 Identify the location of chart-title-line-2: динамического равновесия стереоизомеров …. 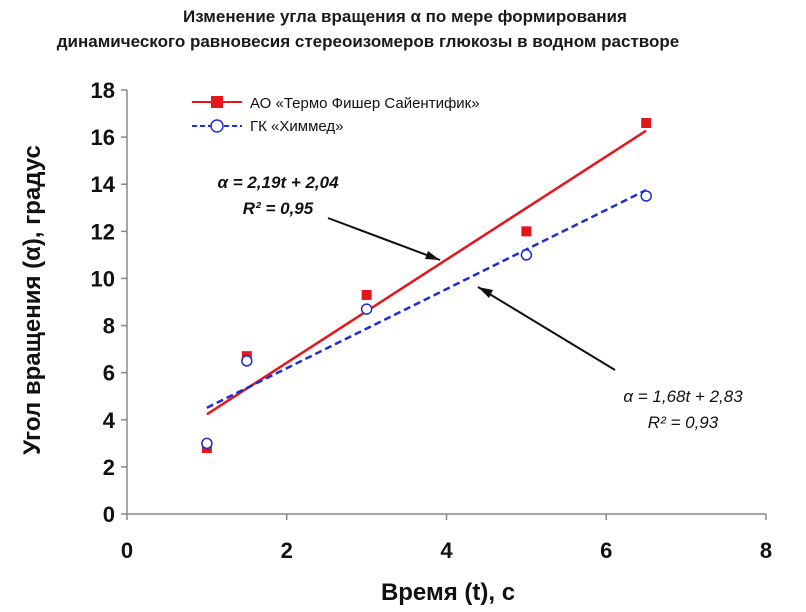
(368, 41).